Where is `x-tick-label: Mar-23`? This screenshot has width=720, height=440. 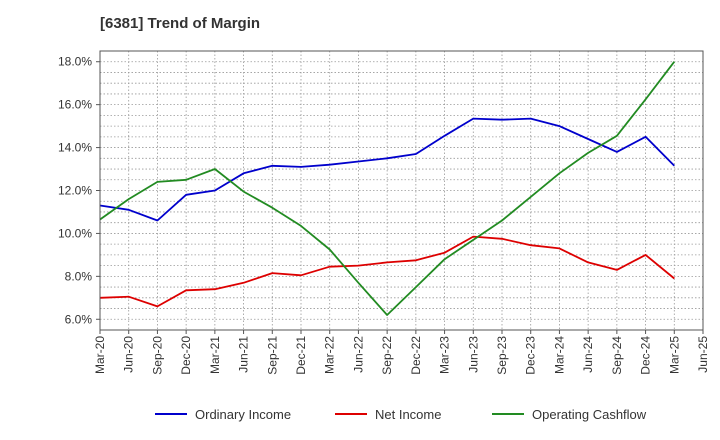 x-tick-label: Mar-23 is located at coordinates (445, 355).